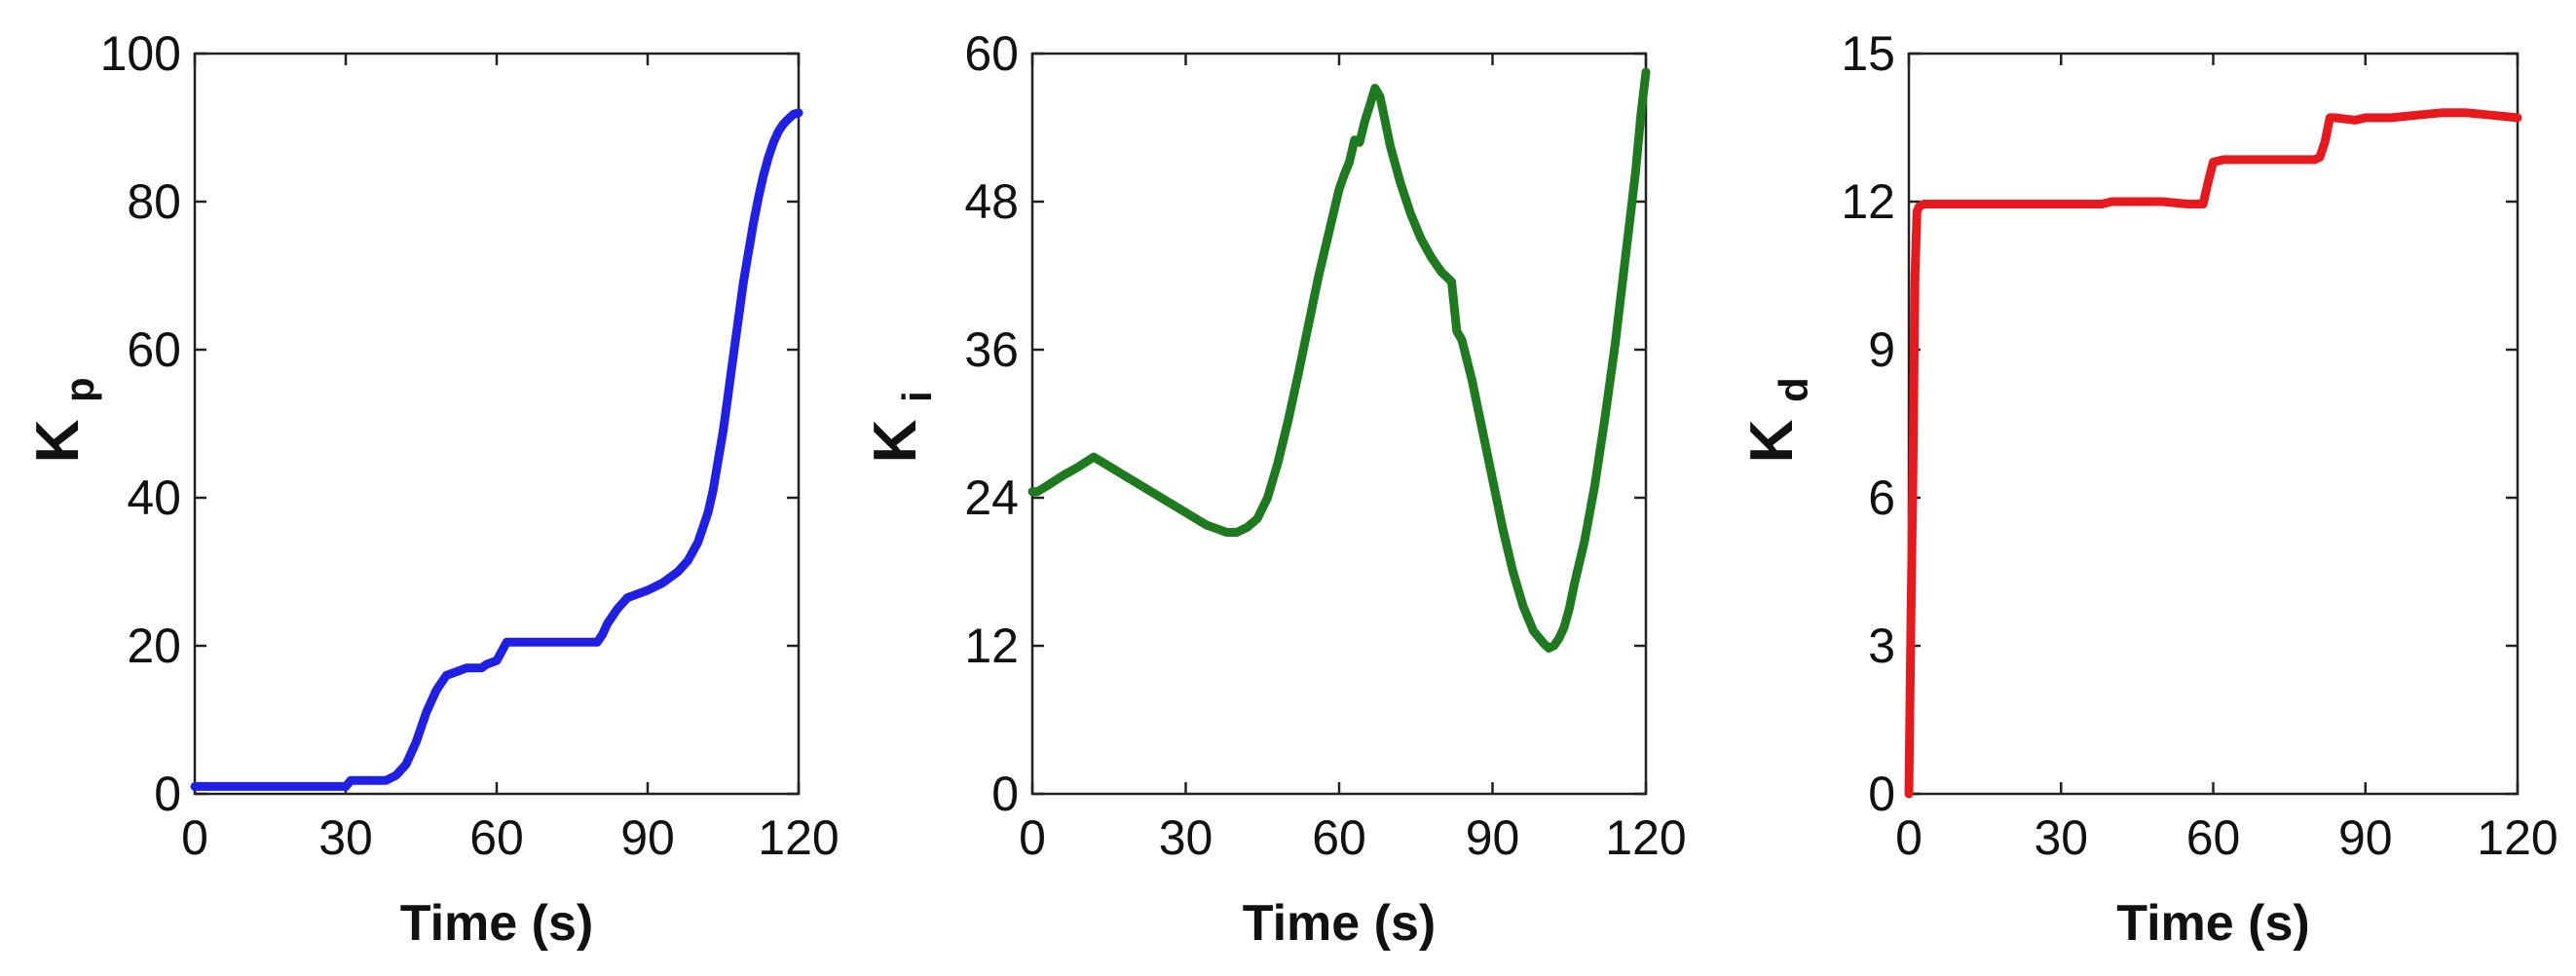 This screenshot has height=976, width=2576. What do you see at coordinates (2061, 837) in the screenshot?
I see `kd-x-tick-label: 30` at bounding box center [2061, 837].